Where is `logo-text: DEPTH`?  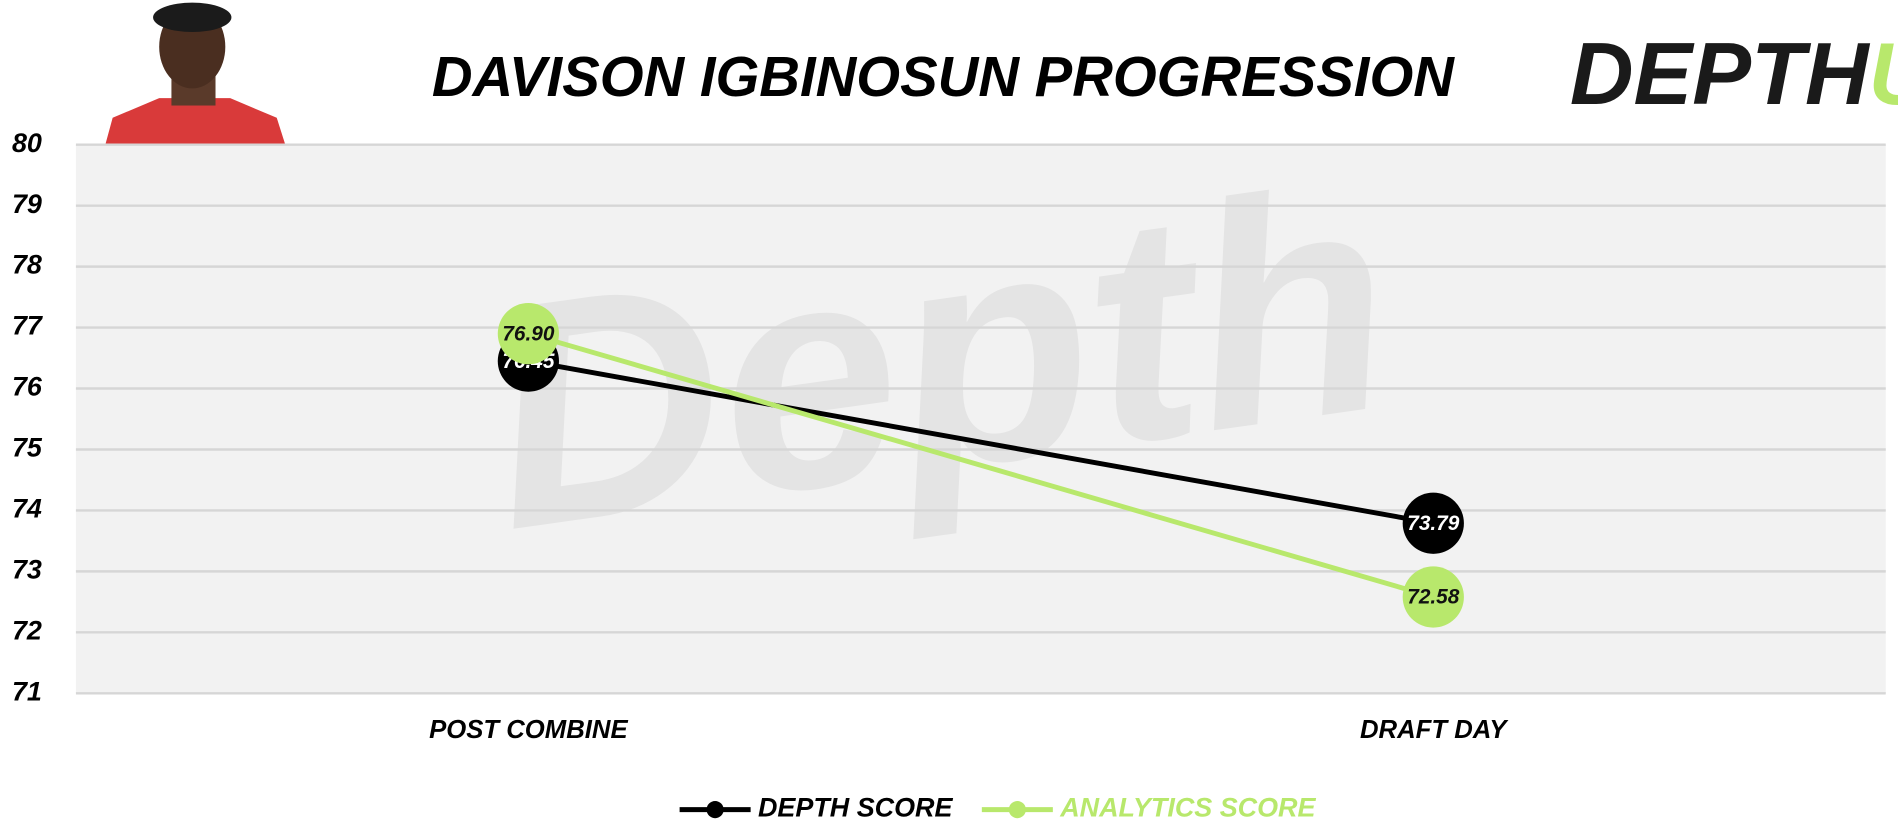 logo-text: DEPTH is located at coordinates (1720, 73).